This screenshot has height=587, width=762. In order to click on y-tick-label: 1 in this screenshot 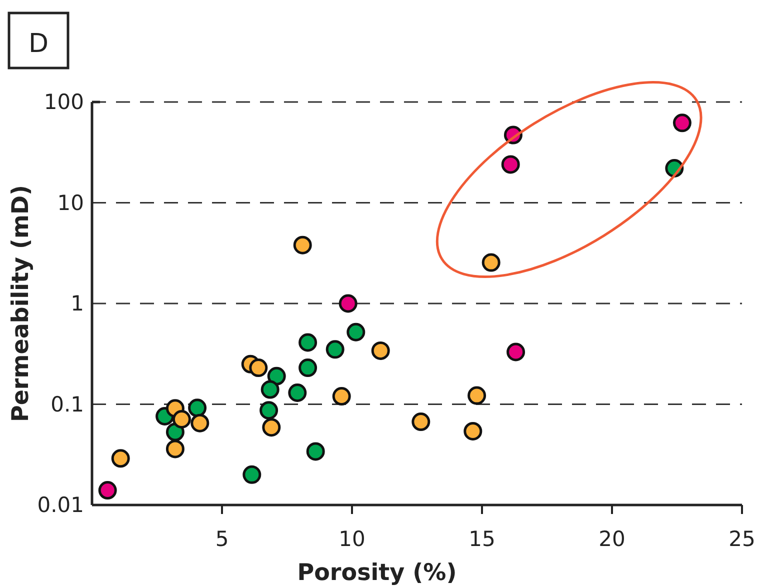, I will do `click(77, 304)`.